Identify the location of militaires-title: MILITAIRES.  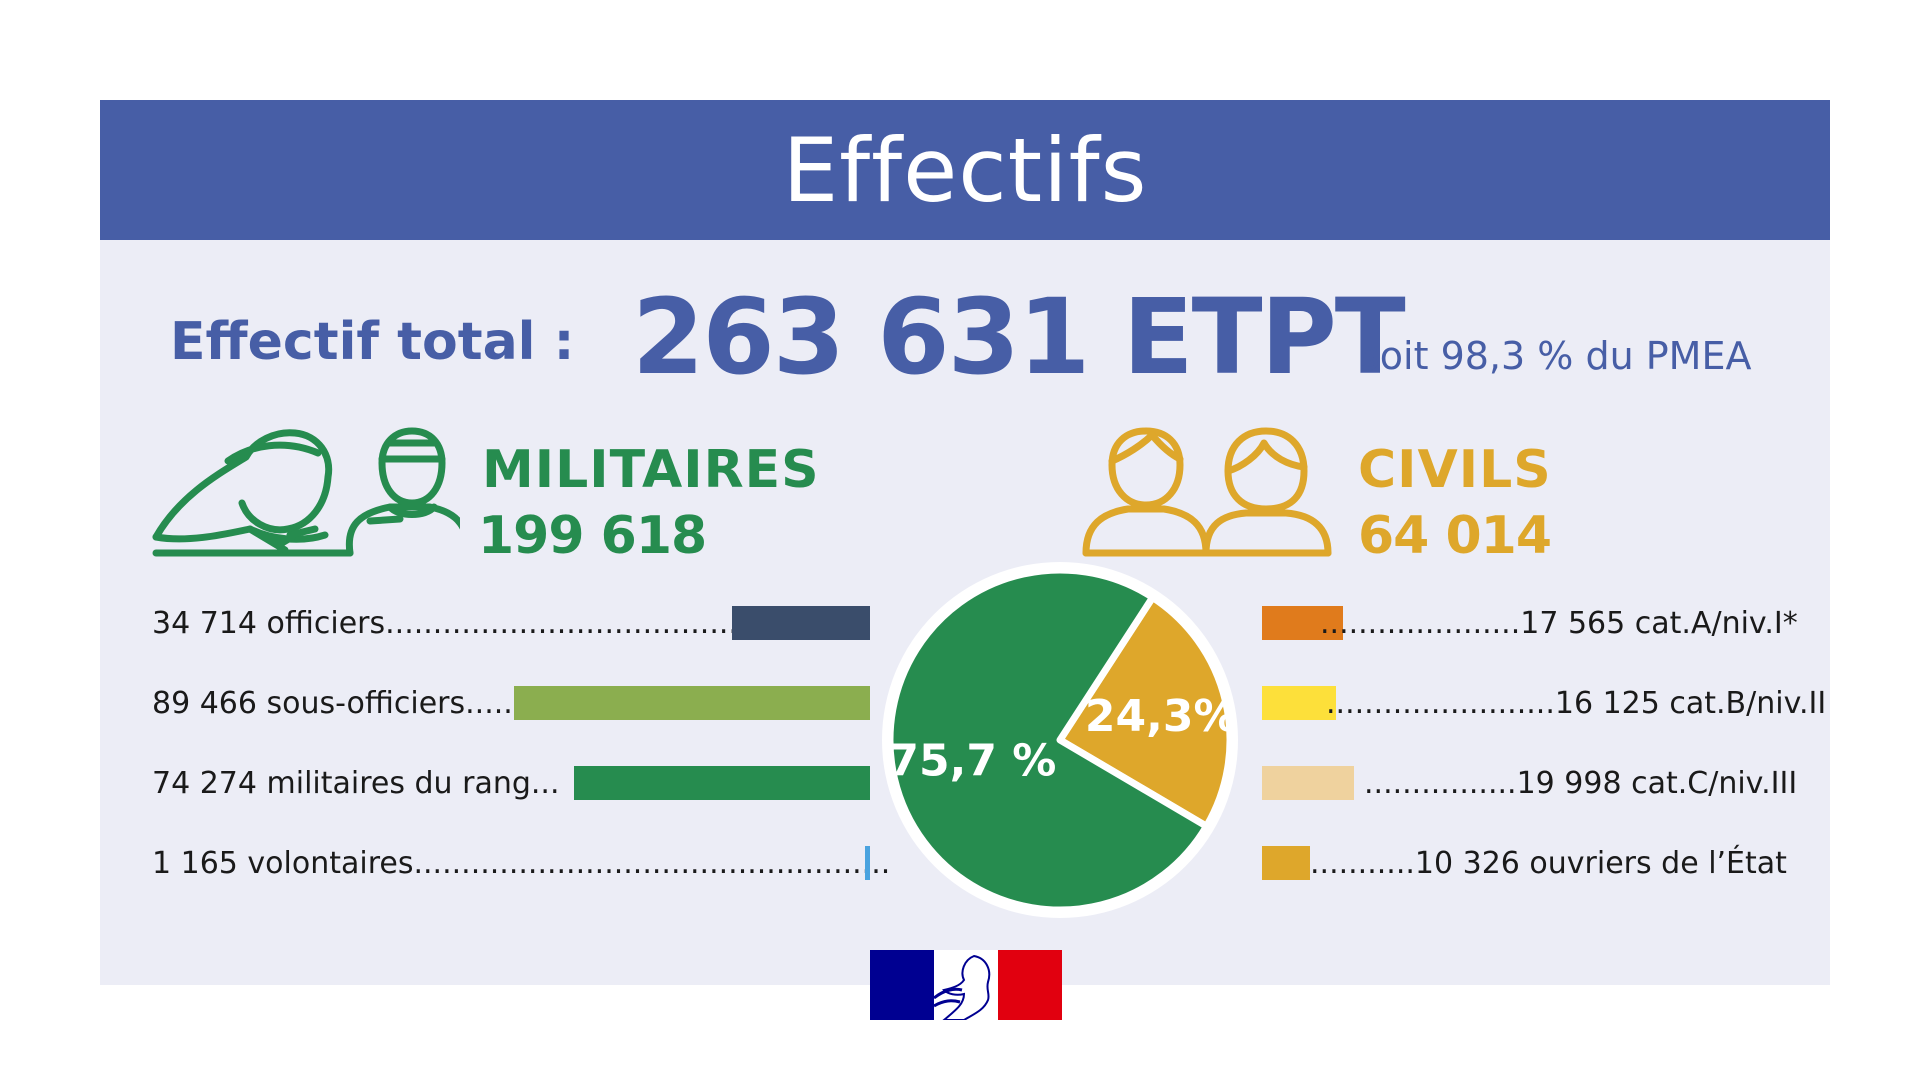
(651, 470).